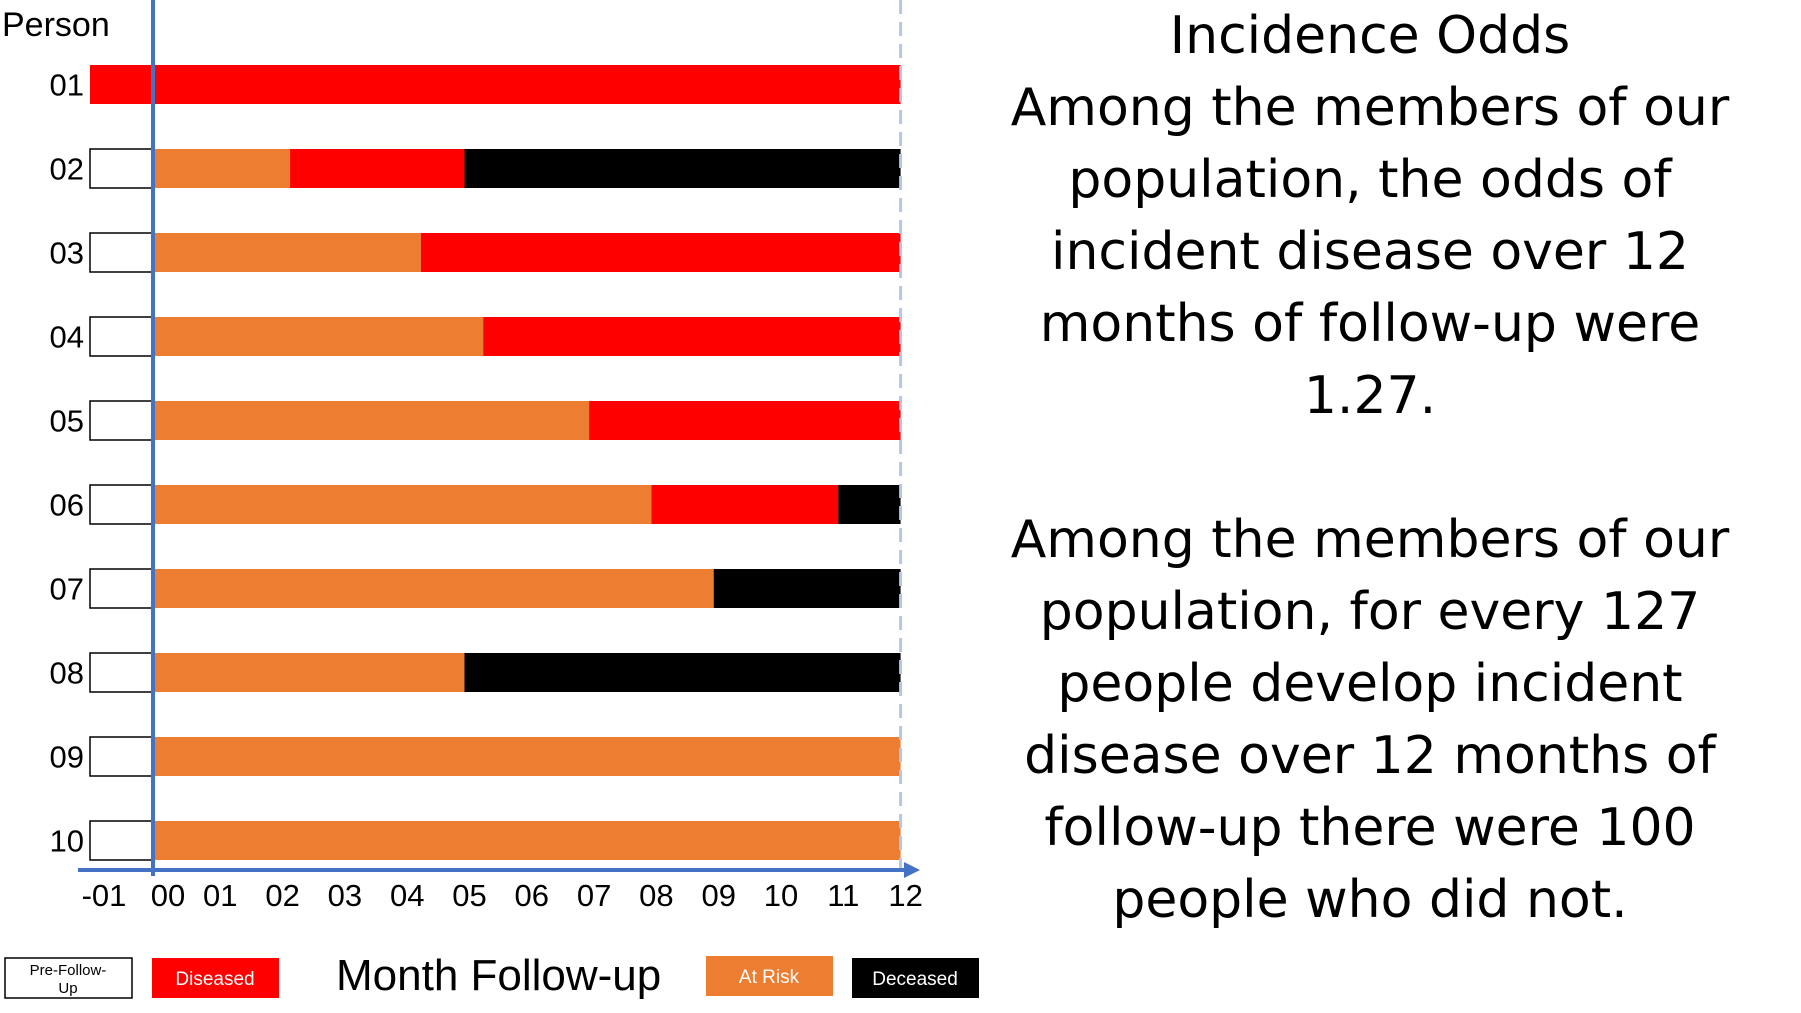 This screenshot has height=1013, width=1801. I want to click on x-tick-label: 04, so click(407, 895).